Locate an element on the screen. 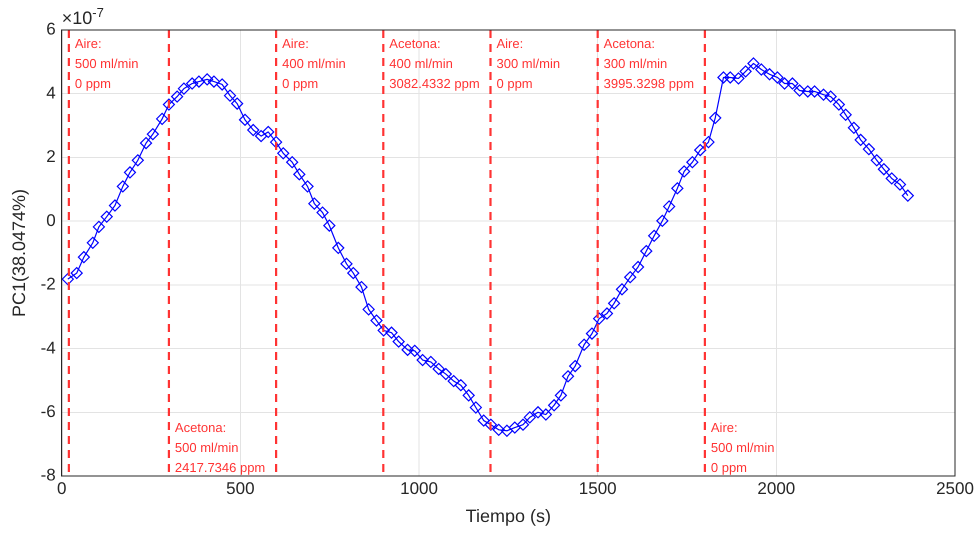 The image size is (980, 537). x-tick-label: 2000 is located at coordinates (776, 488).